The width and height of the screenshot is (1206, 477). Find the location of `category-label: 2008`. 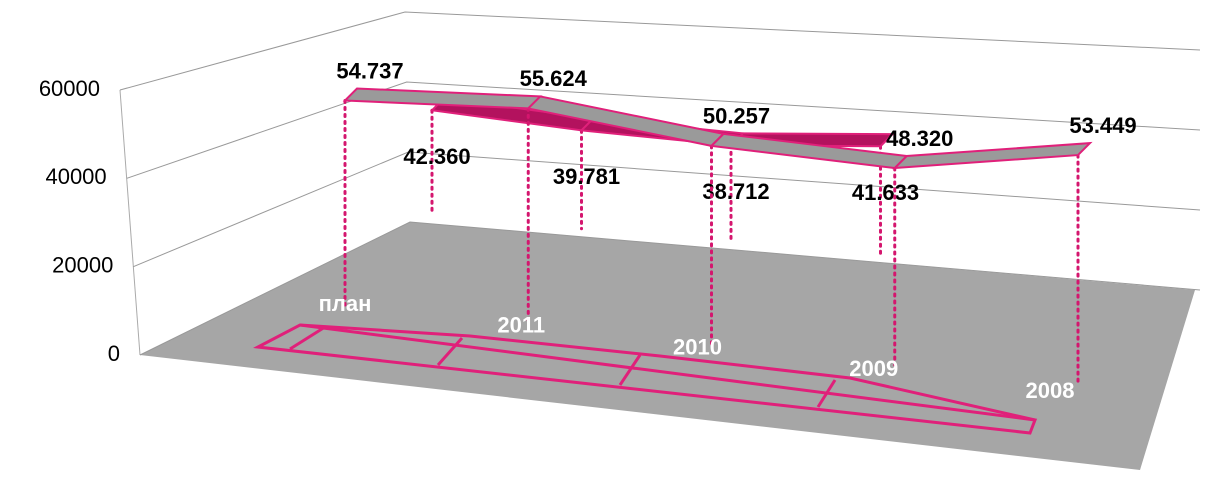

category-label: 2008 is located at coordinates (1050, 390).